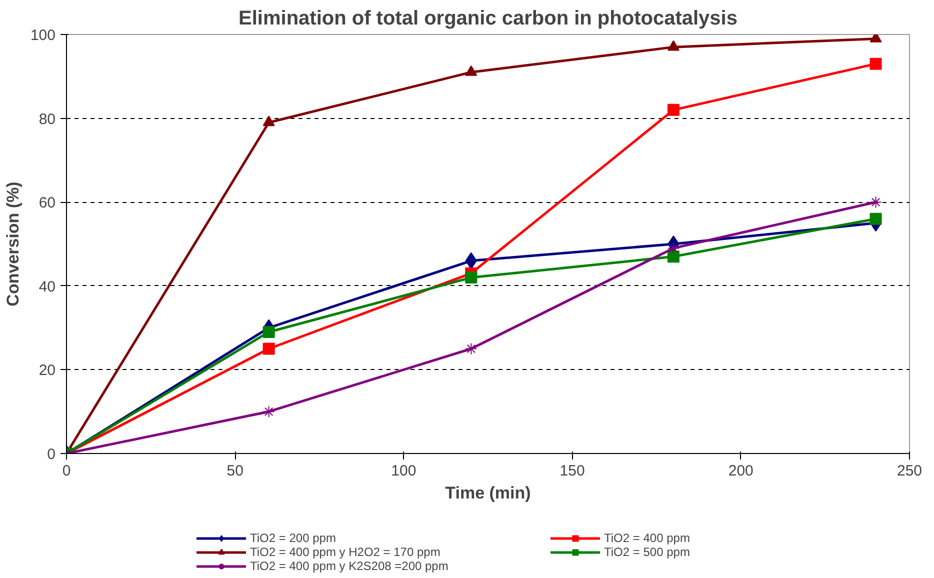  Describe the element at coordinates (47, 287) in the screenshot. I see `y-tick-label: 40` at that location.